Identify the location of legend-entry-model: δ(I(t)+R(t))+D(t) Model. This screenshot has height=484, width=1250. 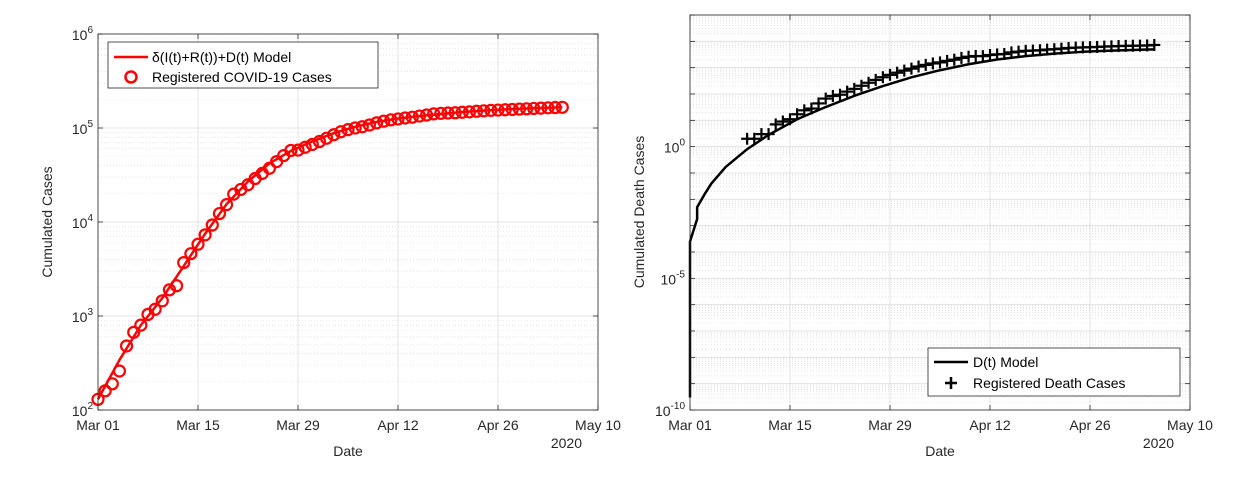
(221, 57).